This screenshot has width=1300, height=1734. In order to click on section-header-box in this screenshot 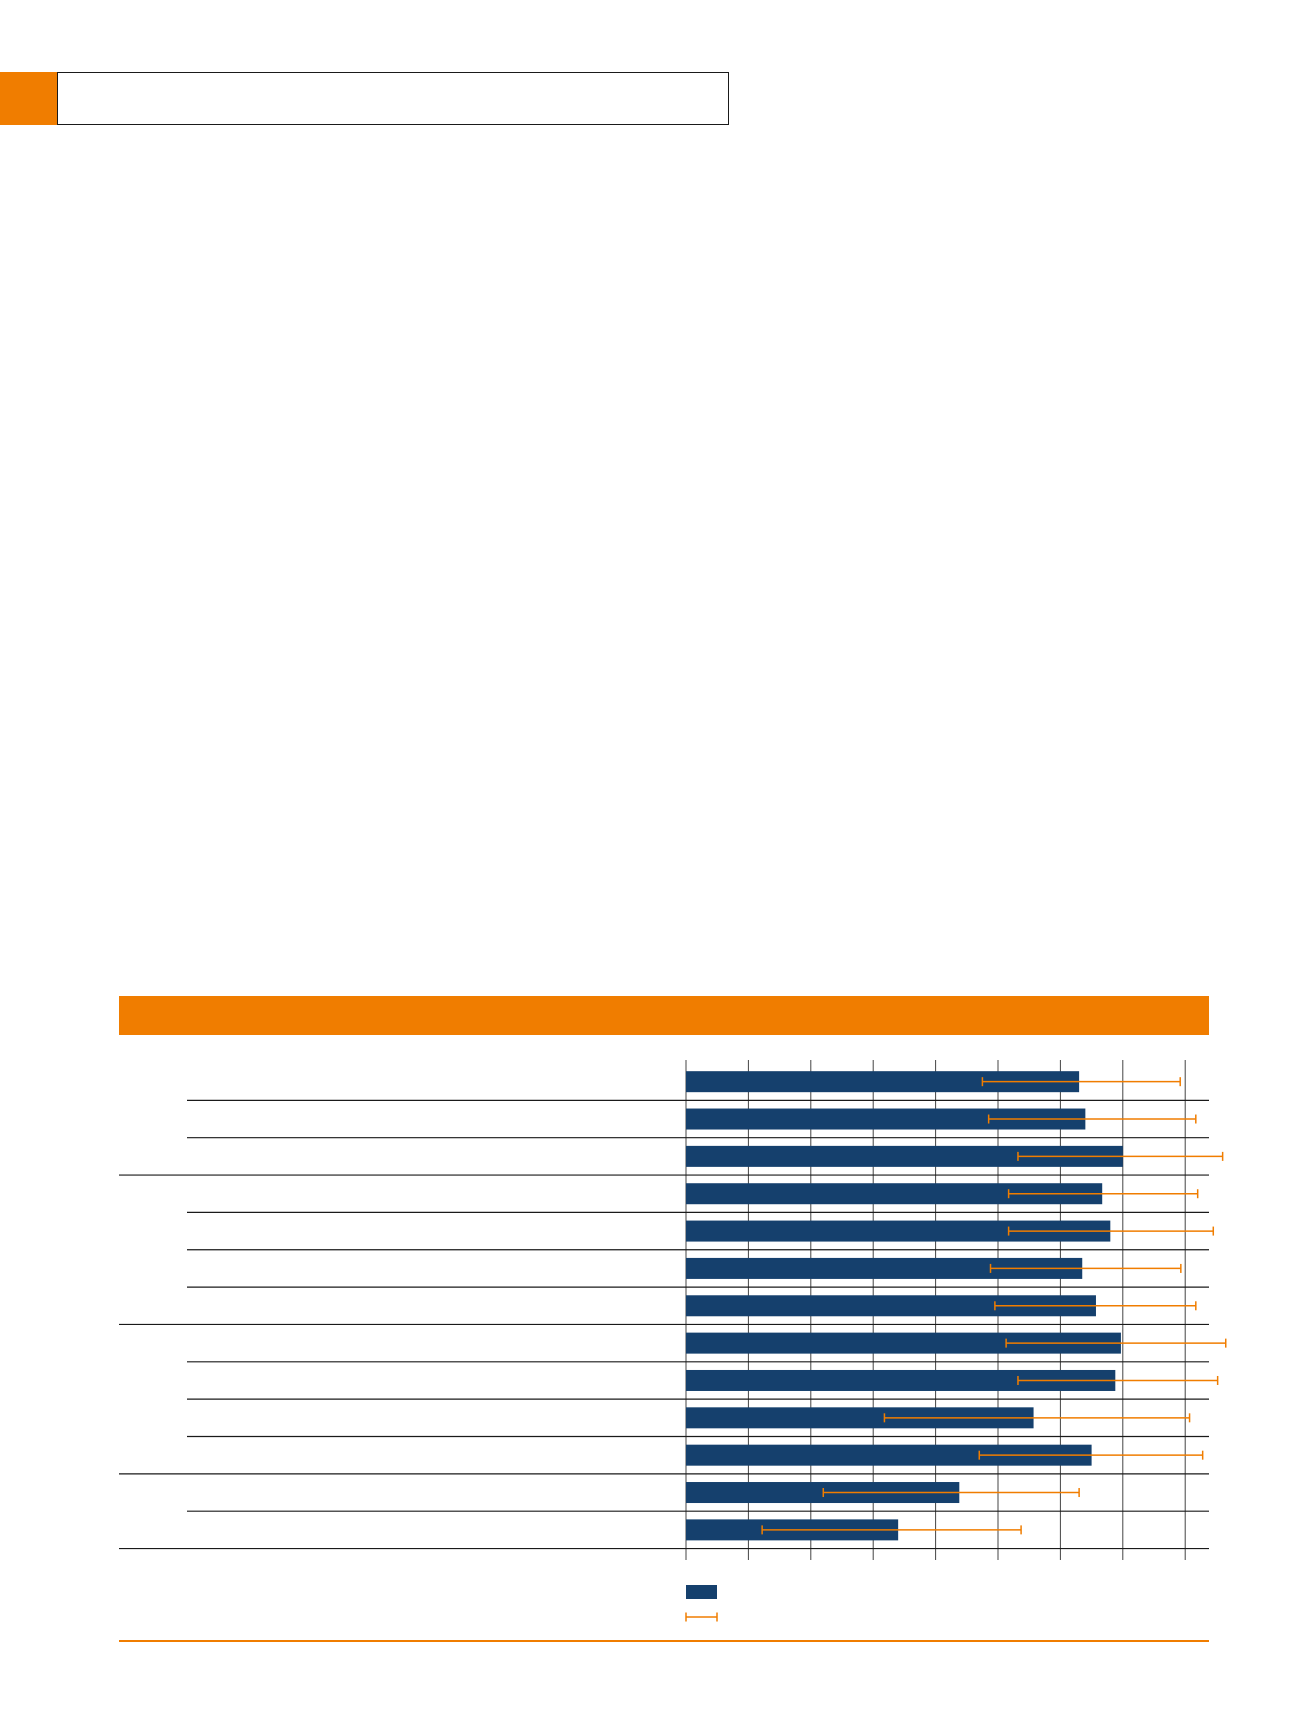, I will do `click(393, 98)`.